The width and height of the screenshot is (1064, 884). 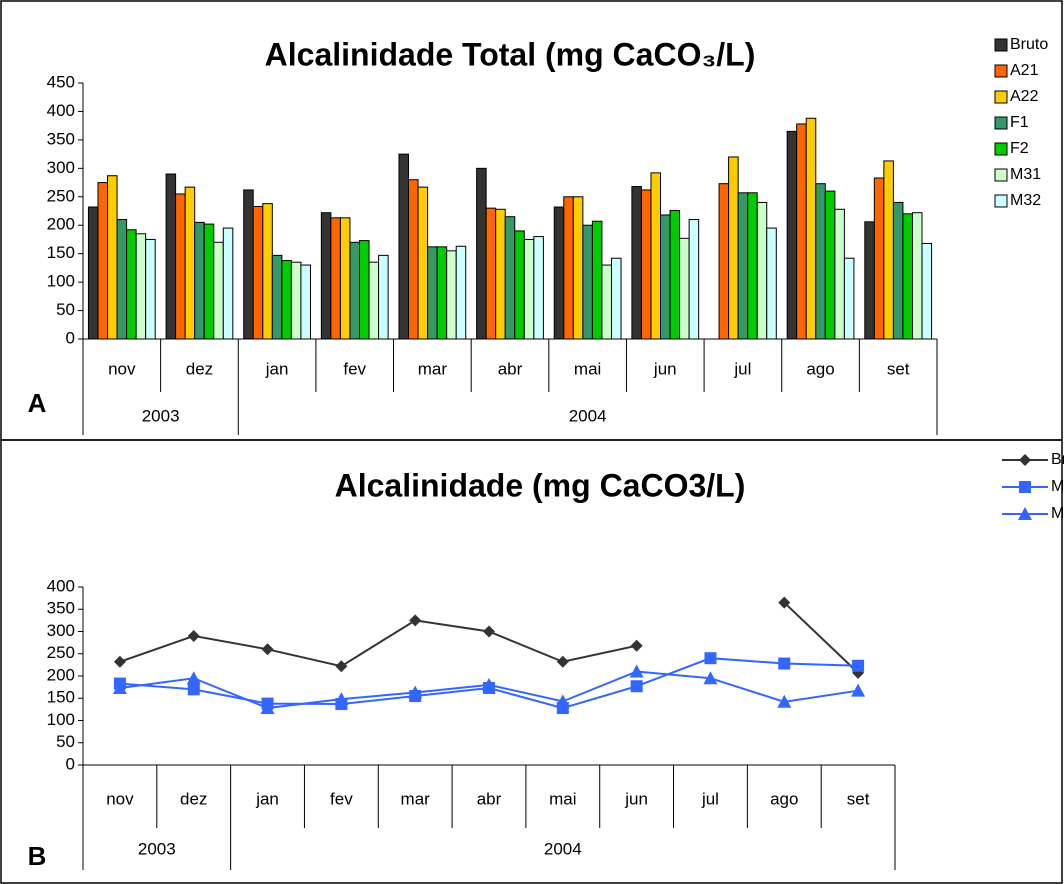 I want to click on chart-title: Alcalinidade Total (mg CaCO₃/L), so click(x=510, y=54).